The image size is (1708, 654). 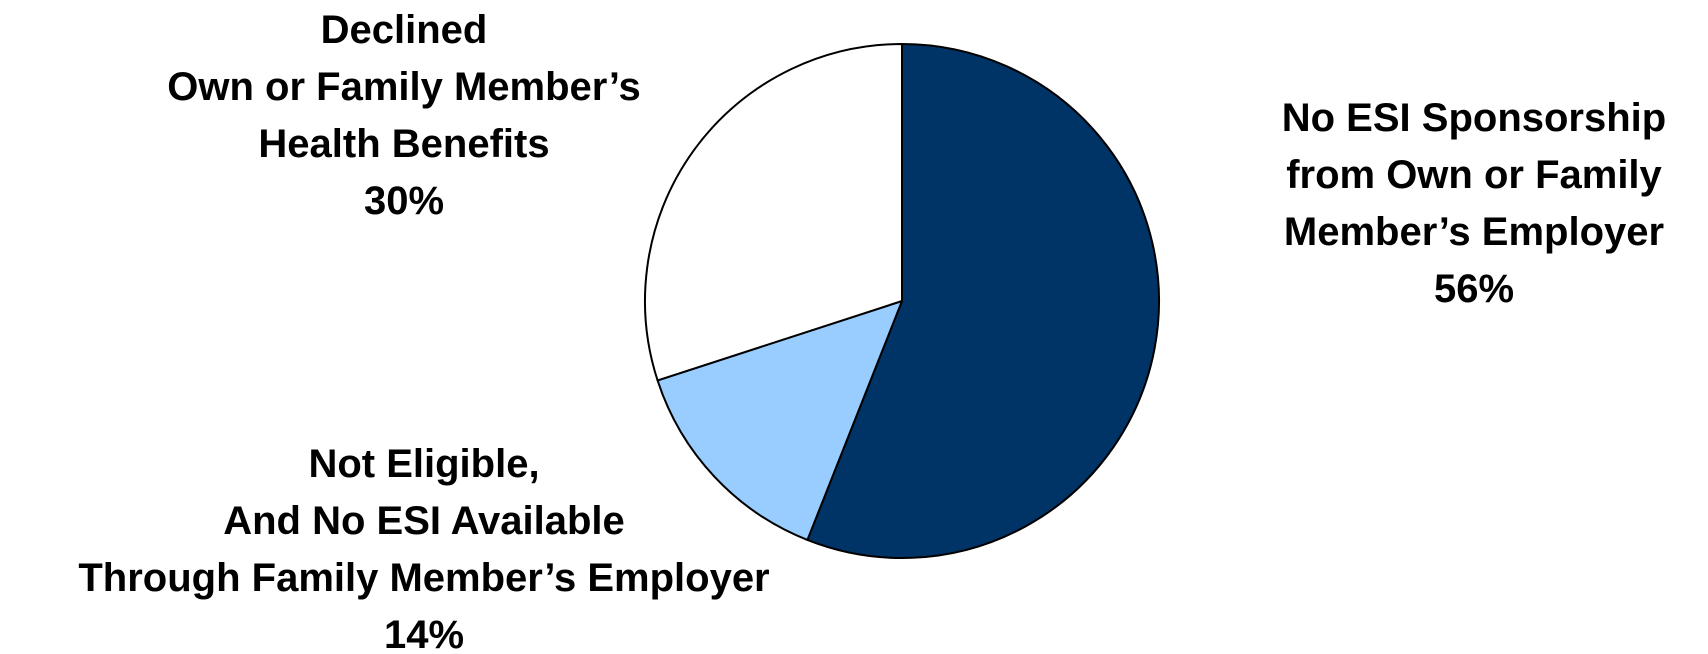 I want to click on slice-label-line: No ESI Sponsorship, so click(x=1474, y=118).